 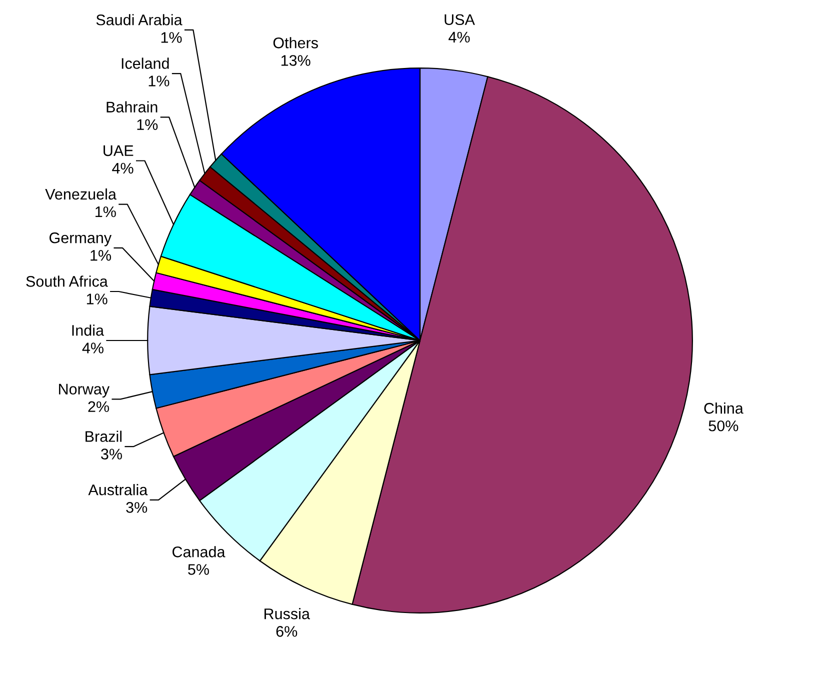 What do you see at coordinates (118, 490) in the screenshot?
I see `slice-label: Australia` at bounding box center [118, 490].